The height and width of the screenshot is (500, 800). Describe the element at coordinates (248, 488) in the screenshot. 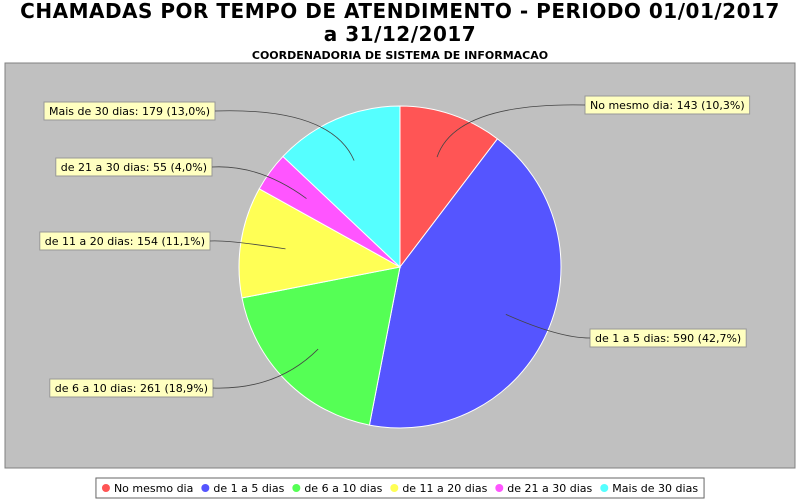

I see `legend-label: de 1 a 5 dias` at that location.